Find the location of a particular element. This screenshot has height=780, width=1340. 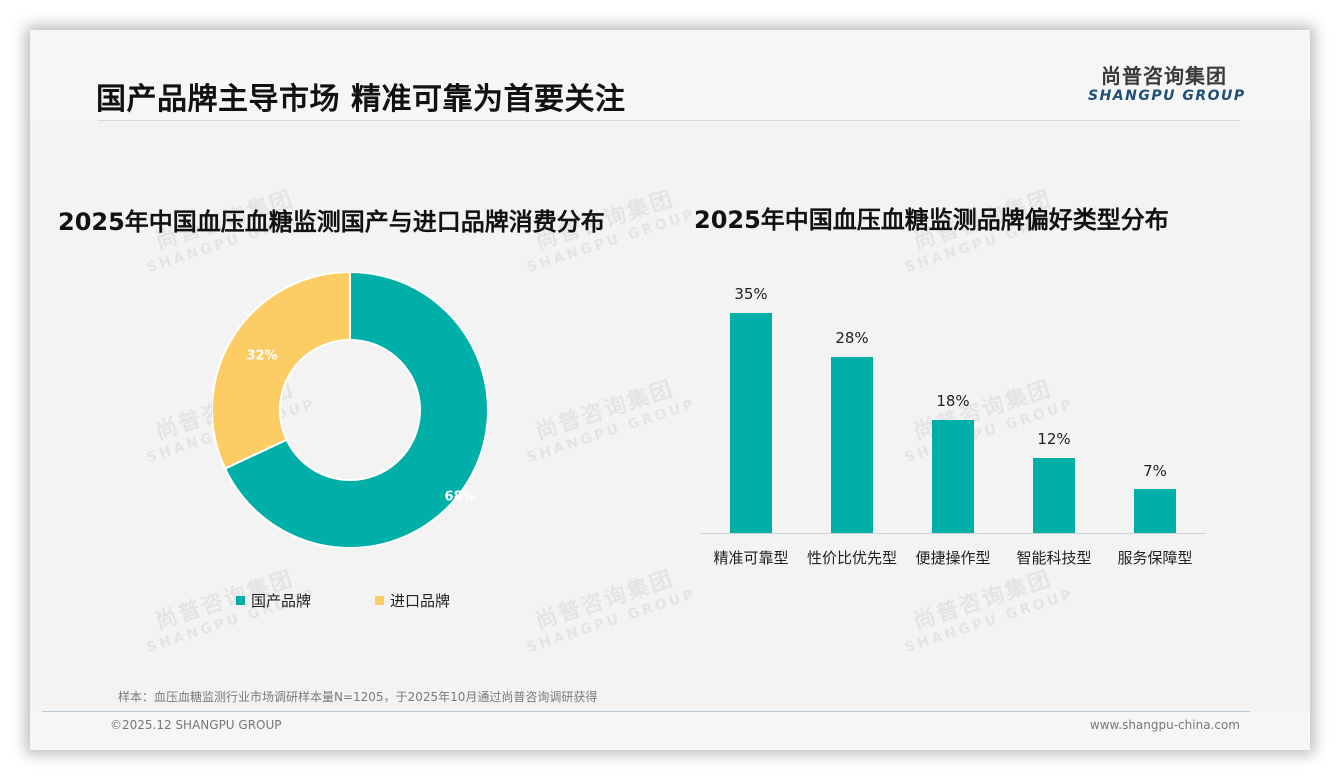

x-axis-line is located at coordinates (953, 533).